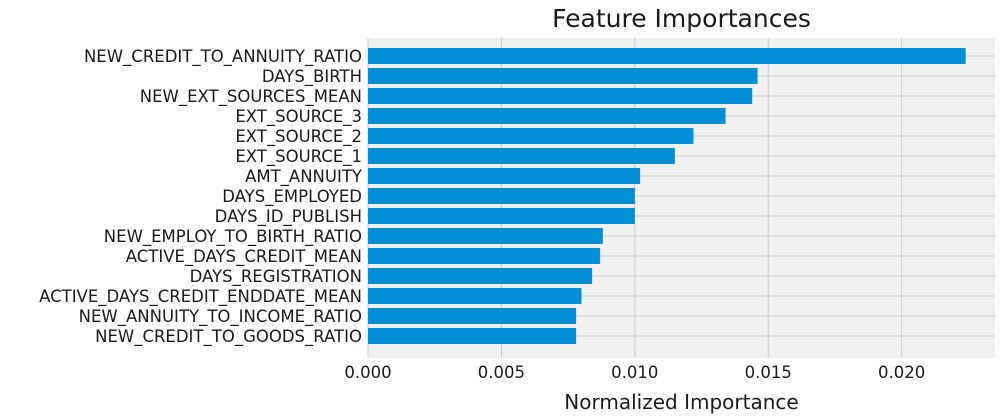 The image size is (1000, 420). I want to click on category-label: NEW_EXT_SOURCES_MEAN, so click(251, 97).